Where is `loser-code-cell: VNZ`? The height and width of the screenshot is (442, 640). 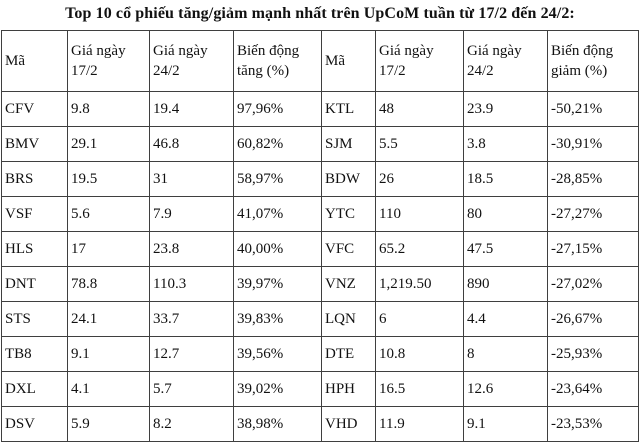
loser-code-cell: VNZ is located at coordinates (348, 284).